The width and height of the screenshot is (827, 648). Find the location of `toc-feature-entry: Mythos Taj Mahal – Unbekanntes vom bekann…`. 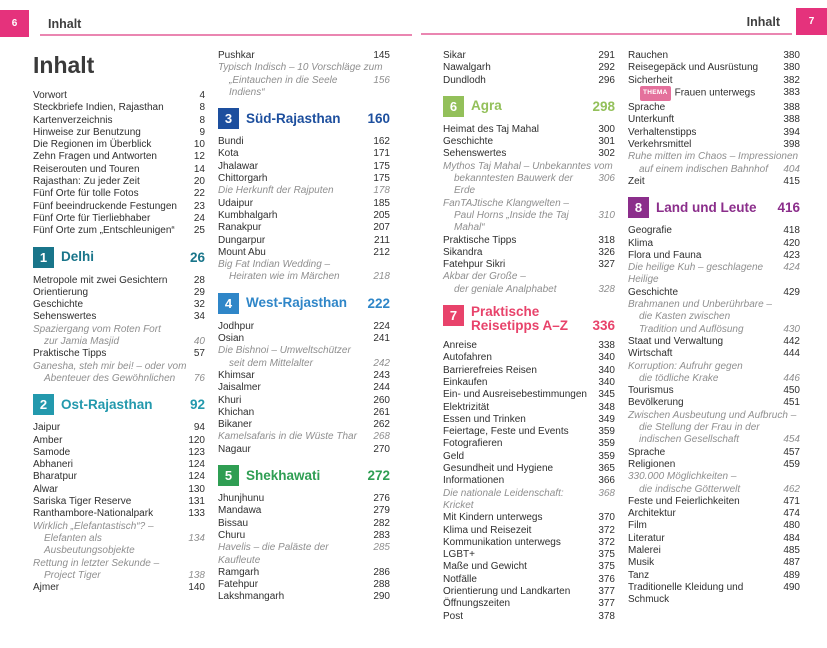

toc-feature-entry: Mythos Taj Mahal – Unbekanntes vom bekann… is located at coordinates (529, 179).